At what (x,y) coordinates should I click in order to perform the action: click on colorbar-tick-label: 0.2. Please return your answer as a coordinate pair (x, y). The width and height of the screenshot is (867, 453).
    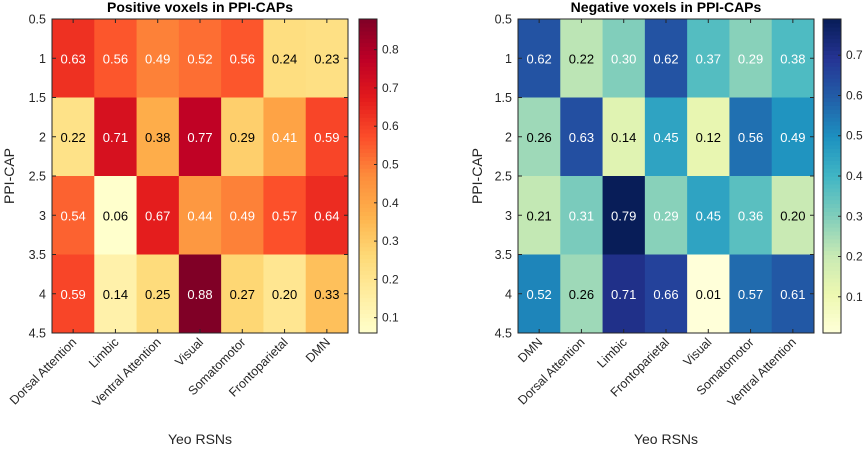
    Looking at the image, I should click on (854, 257).